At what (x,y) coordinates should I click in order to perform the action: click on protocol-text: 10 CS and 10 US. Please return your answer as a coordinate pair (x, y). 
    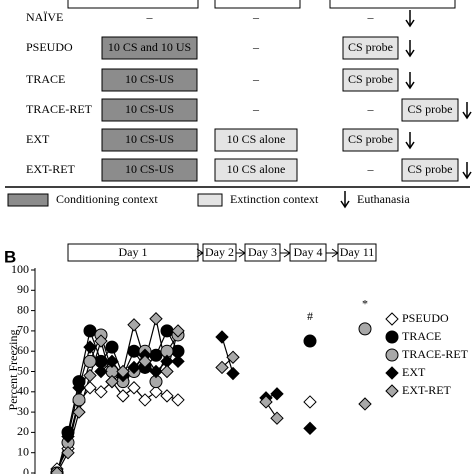
    Looking at the image, I should click on (149, 47).